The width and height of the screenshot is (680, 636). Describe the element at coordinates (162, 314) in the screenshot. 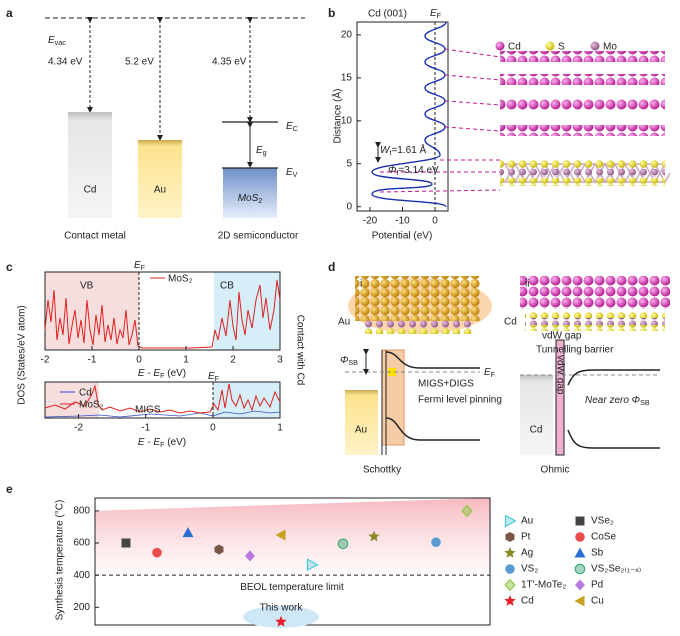

I see `dos-curve` at that location.